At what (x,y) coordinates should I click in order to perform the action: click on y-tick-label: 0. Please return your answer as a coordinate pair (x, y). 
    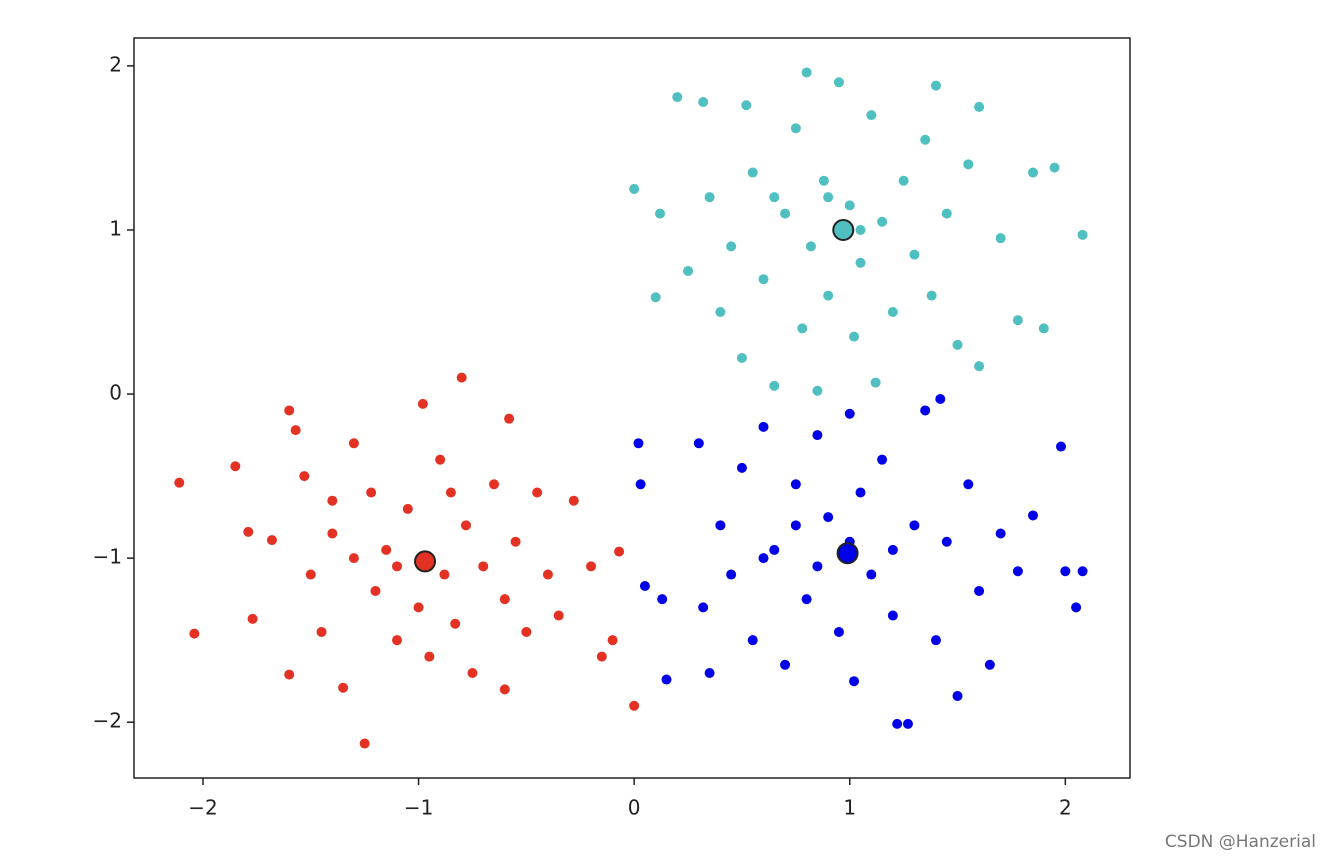
    Looking at the image, I should click on (115, 393).